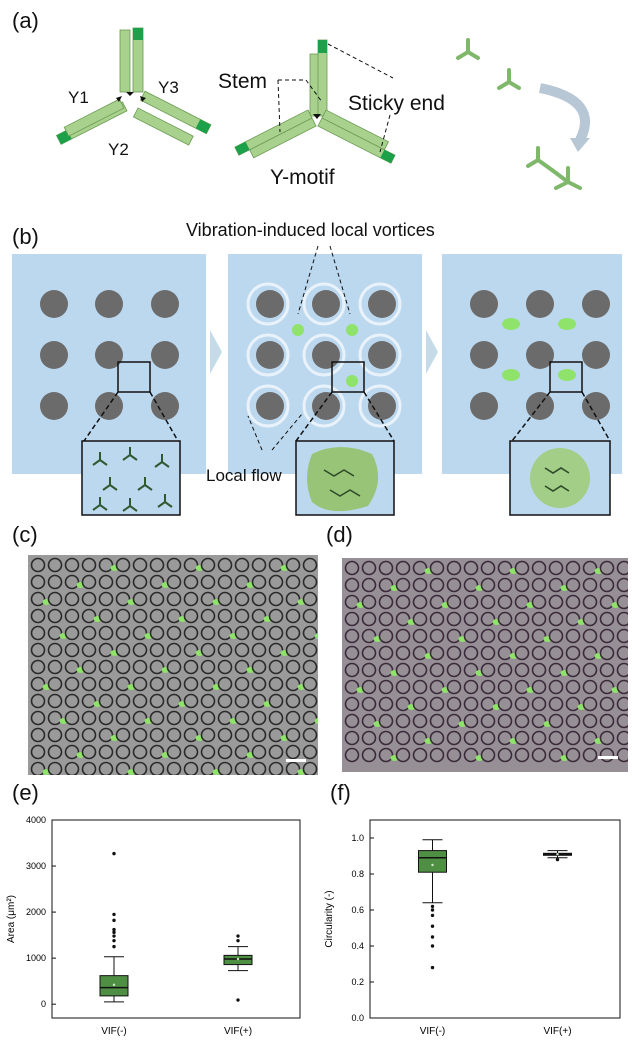  What do you see at coordinates (339, 534) in the screenshot?
I see `panel-d-label: (d)` at bounding box center [339, 534].